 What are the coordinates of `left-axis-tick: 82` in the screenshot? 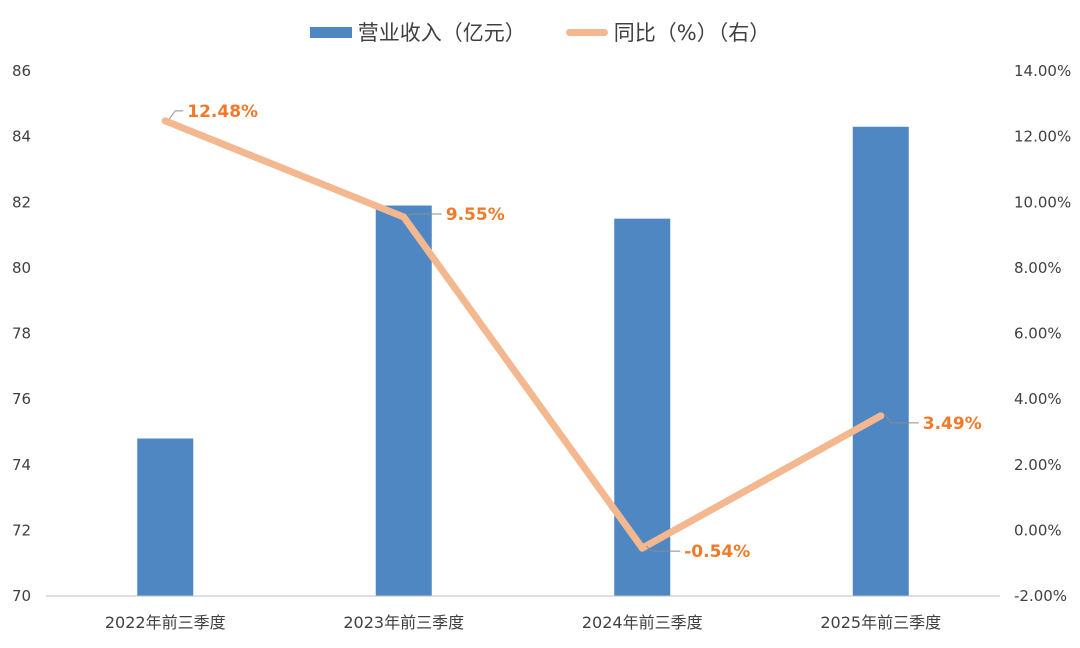 It's located at (21, 202).